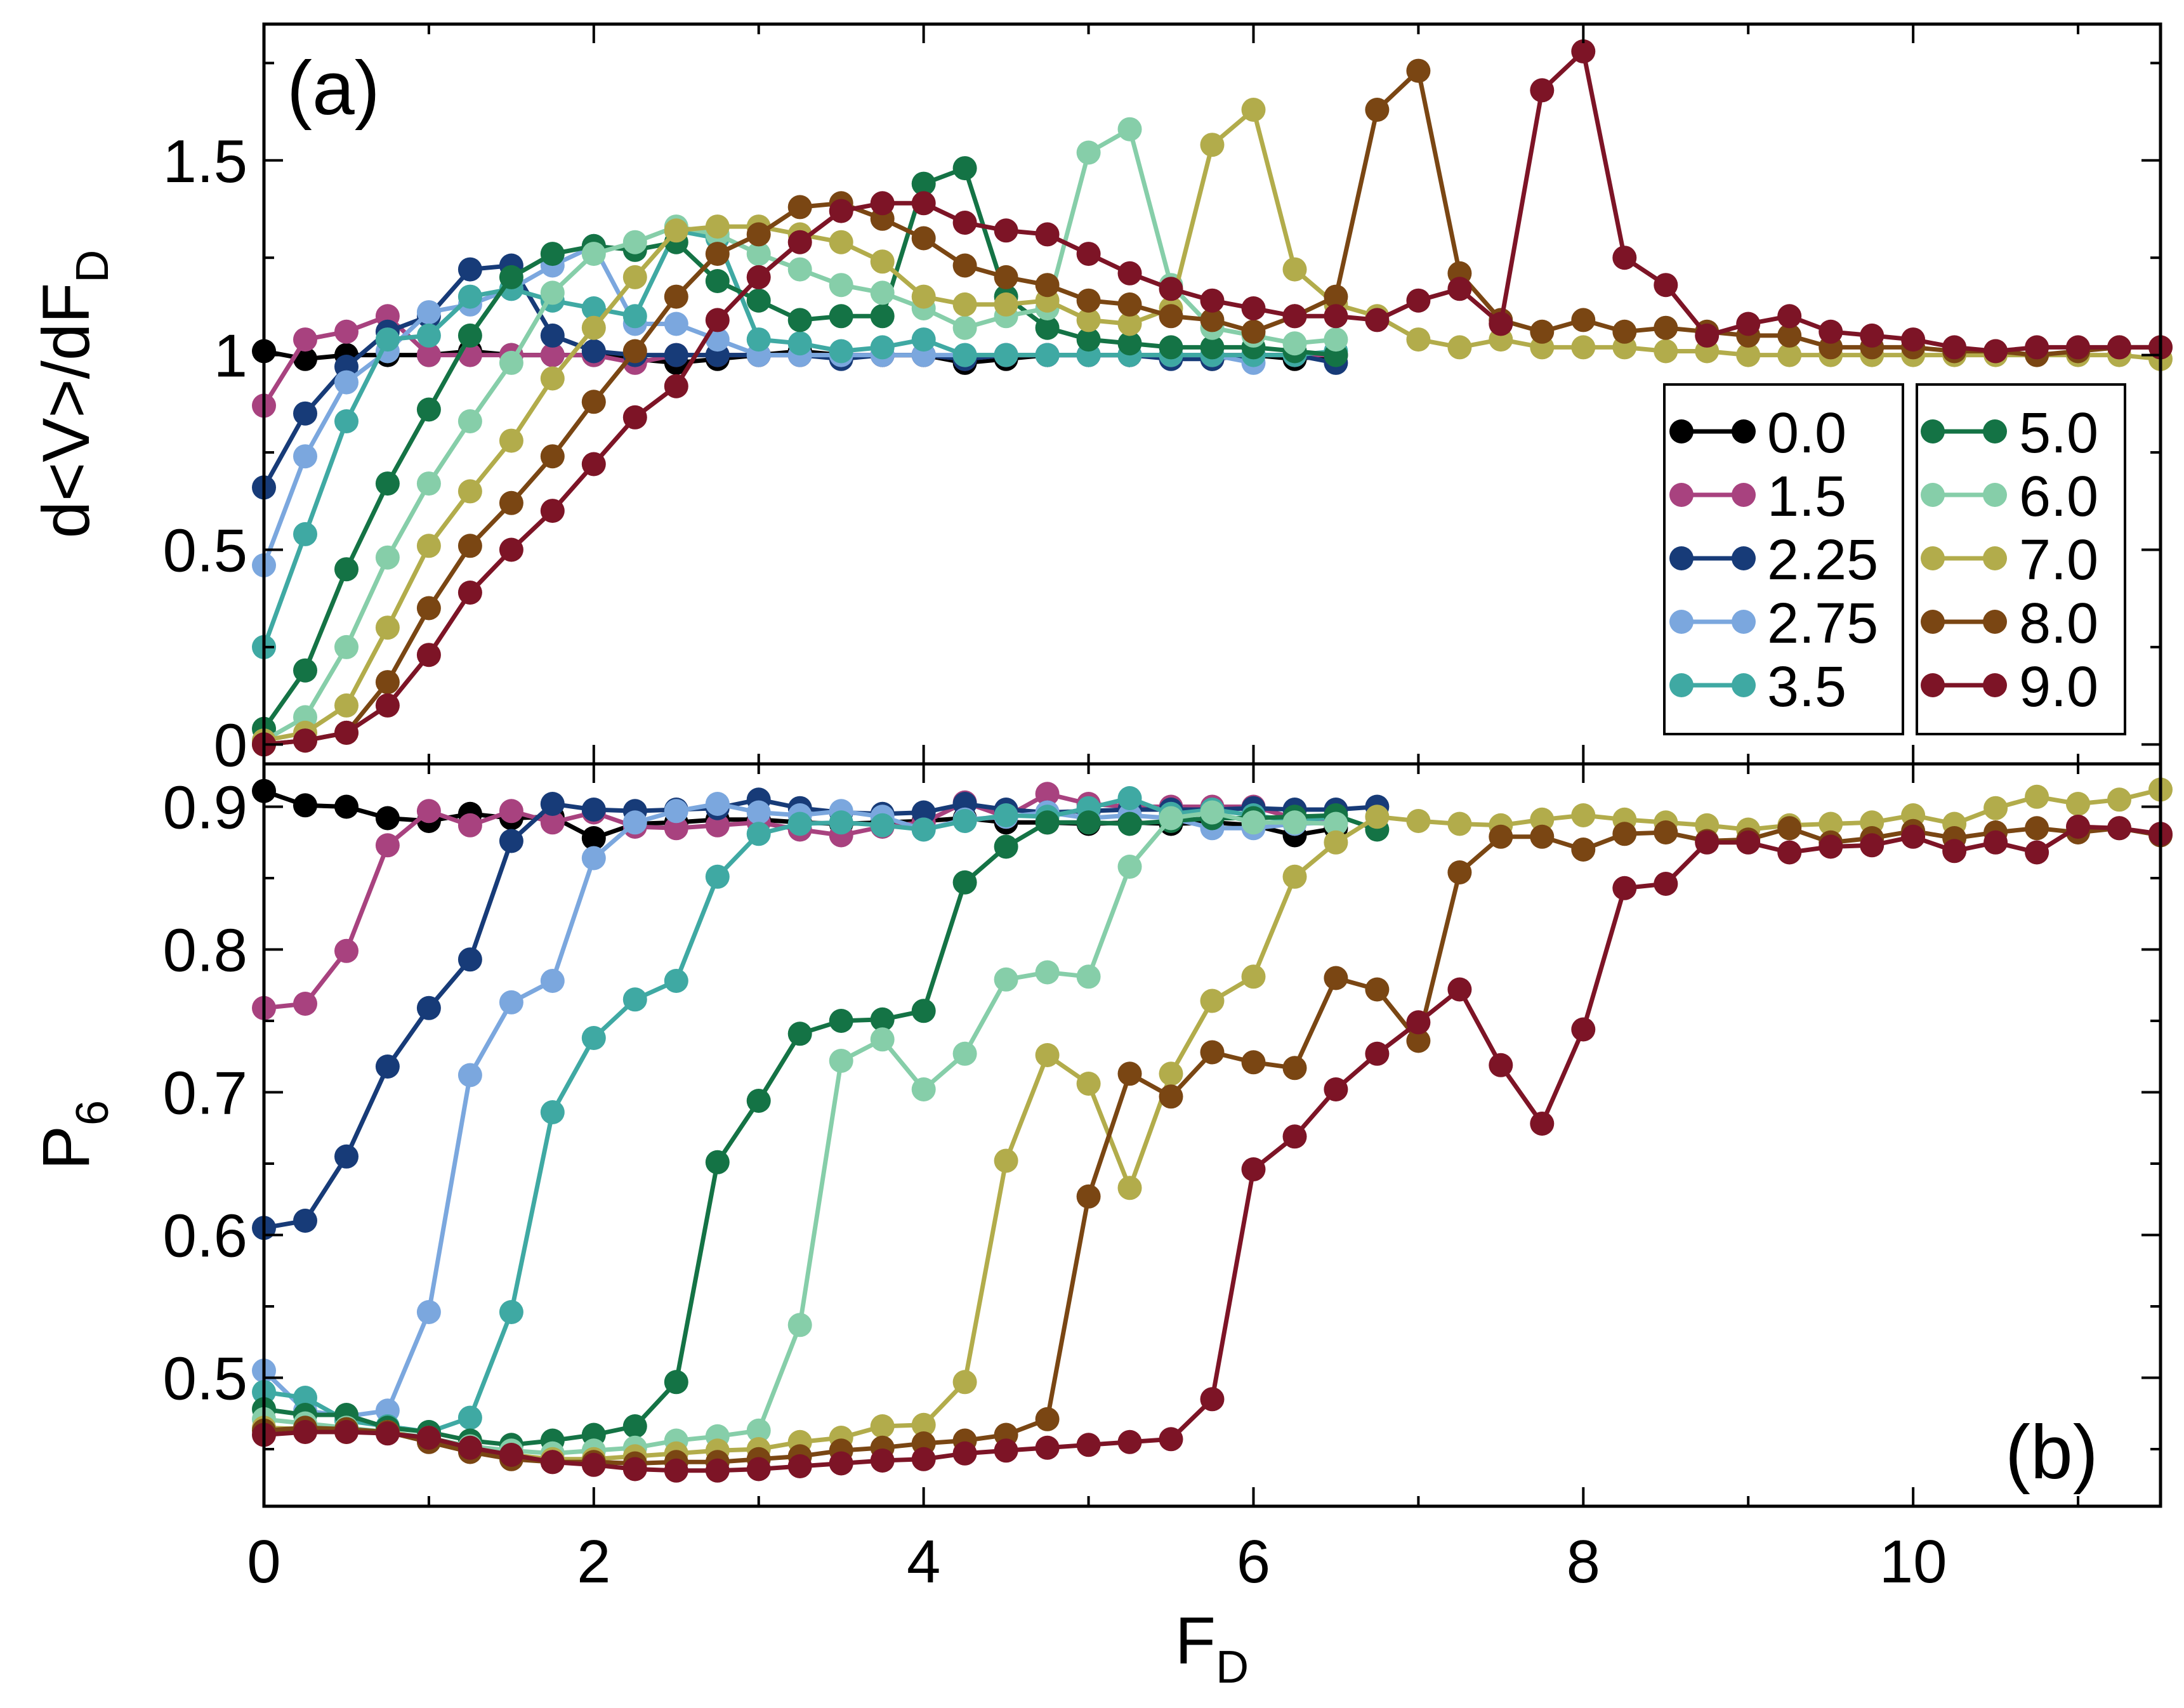 This screenshot has height=1708, width=2184. Describe the element at coordinates (1883, 560) in the screenshot. I see `legend-entries: 0.01.52.252.753.5 5.06.07.08.09.0` at that location.